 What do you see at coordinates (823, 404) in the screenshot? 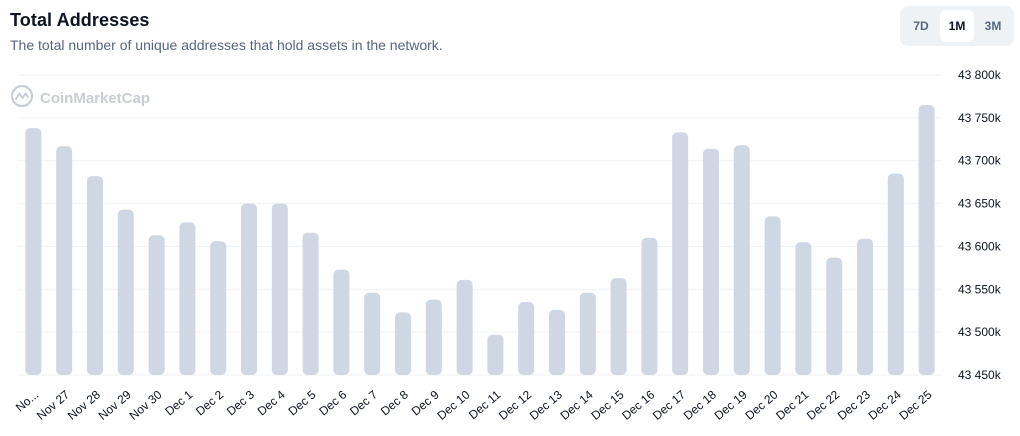
I see `x-tick-label: Dec 22` at bounding box center [823, 404].